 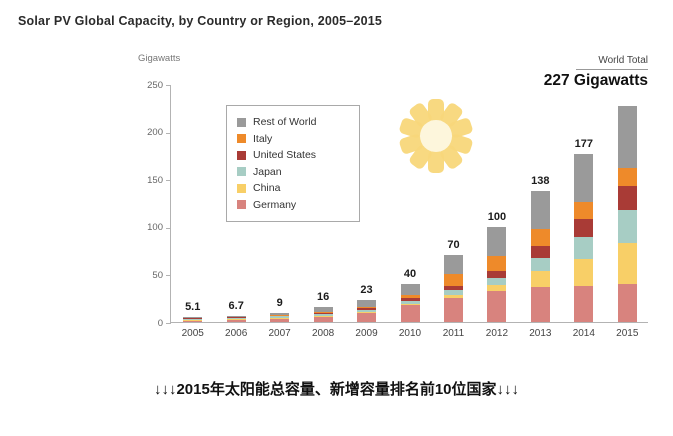 What do you see at coordinates (583, 143) in the screenshot?
I see `bar-total-label: 177` at bounding box center [583, 143].